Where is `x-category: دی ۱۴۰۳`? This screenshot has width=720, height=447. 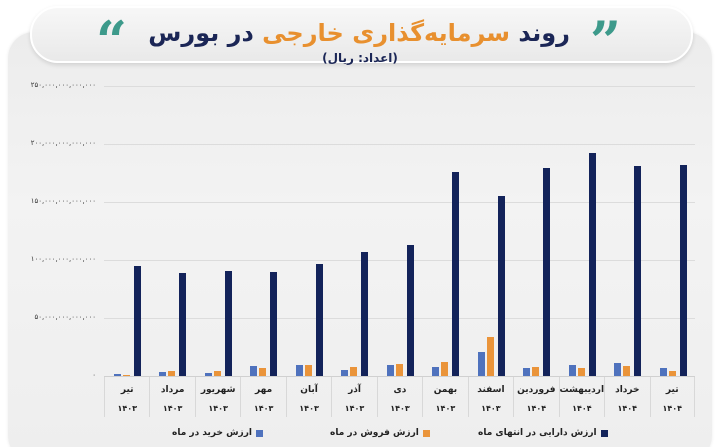 x-category: دی ۱۴۰۳ is located at coordinates (399, 397).